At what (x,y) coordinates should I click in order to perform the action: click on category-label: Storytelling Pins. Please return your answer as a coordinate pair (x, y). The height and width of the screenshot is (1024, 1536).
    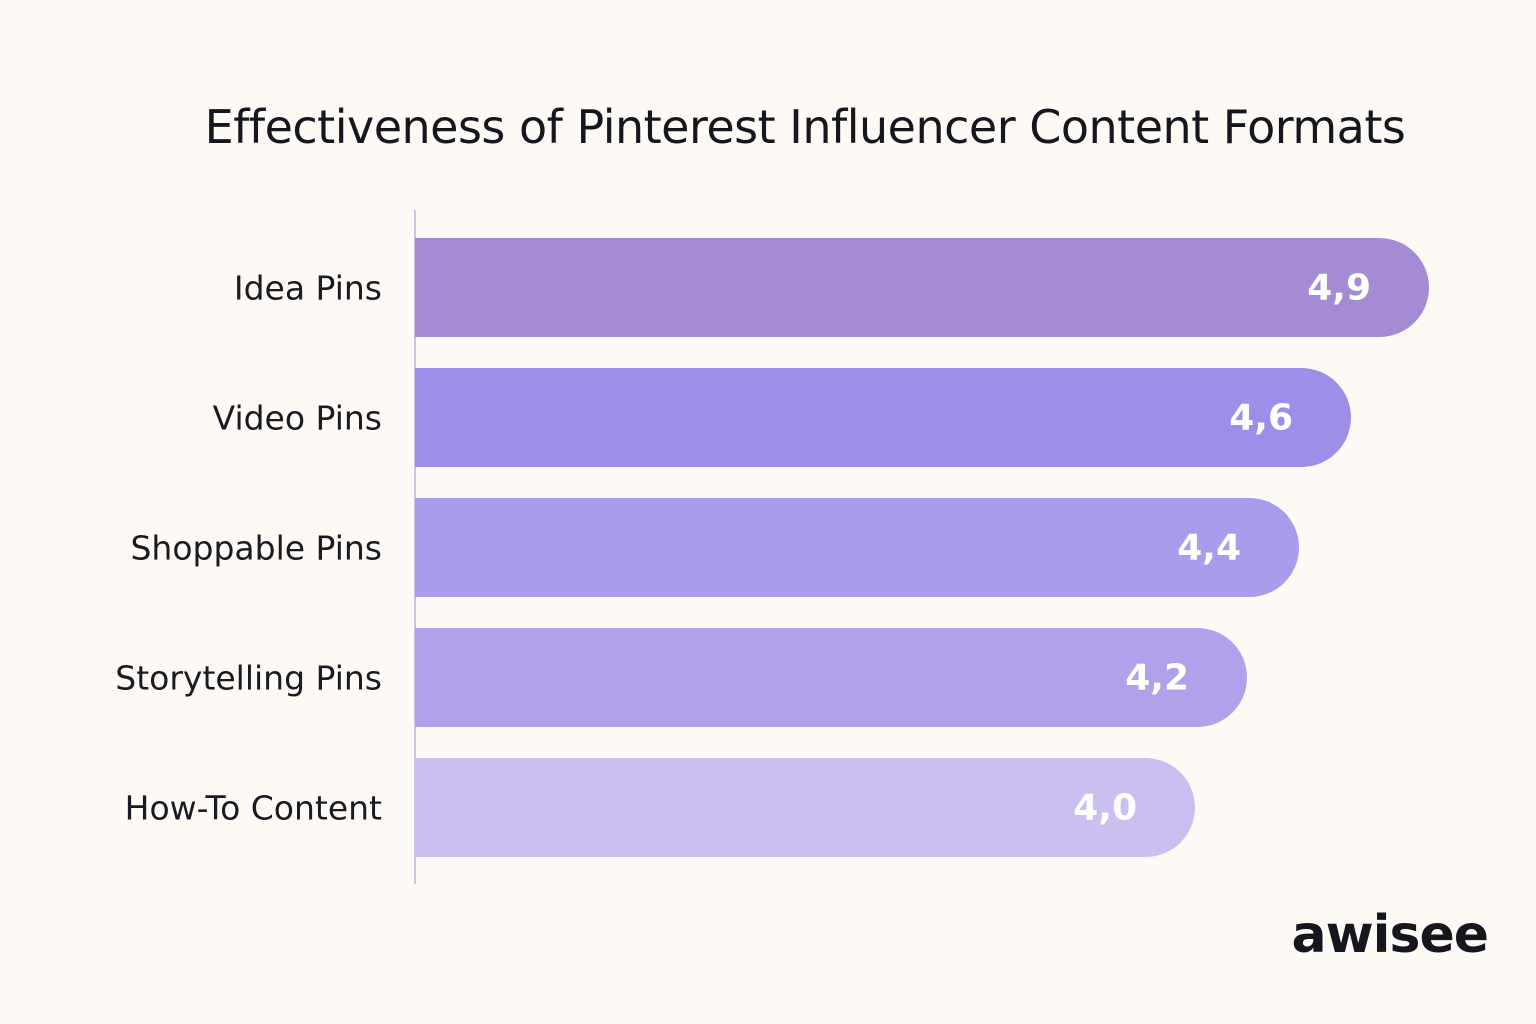
    Looking at the image, I should click on (248, 677).